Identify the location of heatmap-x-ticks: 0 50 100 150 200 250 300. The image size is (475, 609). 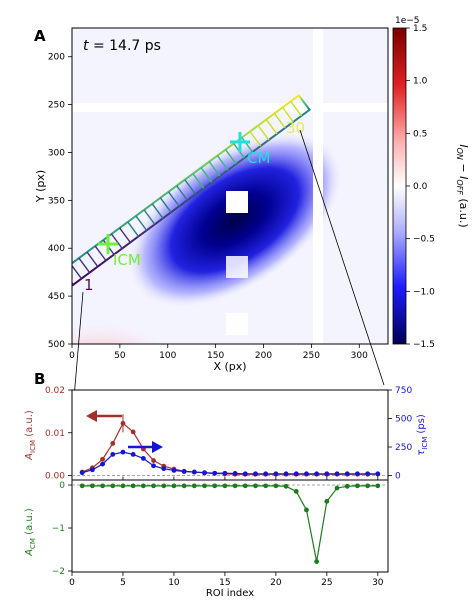
(218, 352).